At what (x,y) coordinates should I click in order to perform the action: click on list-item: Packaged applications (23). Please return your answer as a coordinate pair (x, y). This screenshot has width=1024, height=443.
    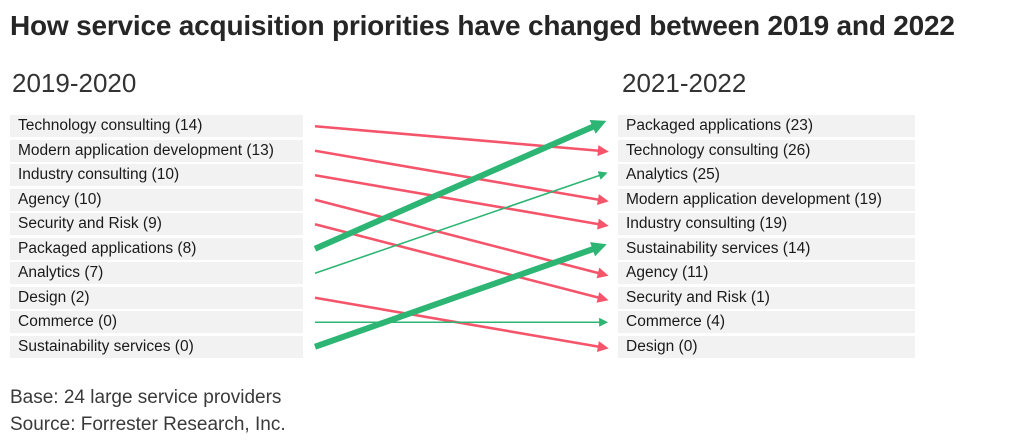
    Looking at the image, I should click on (766, 126).